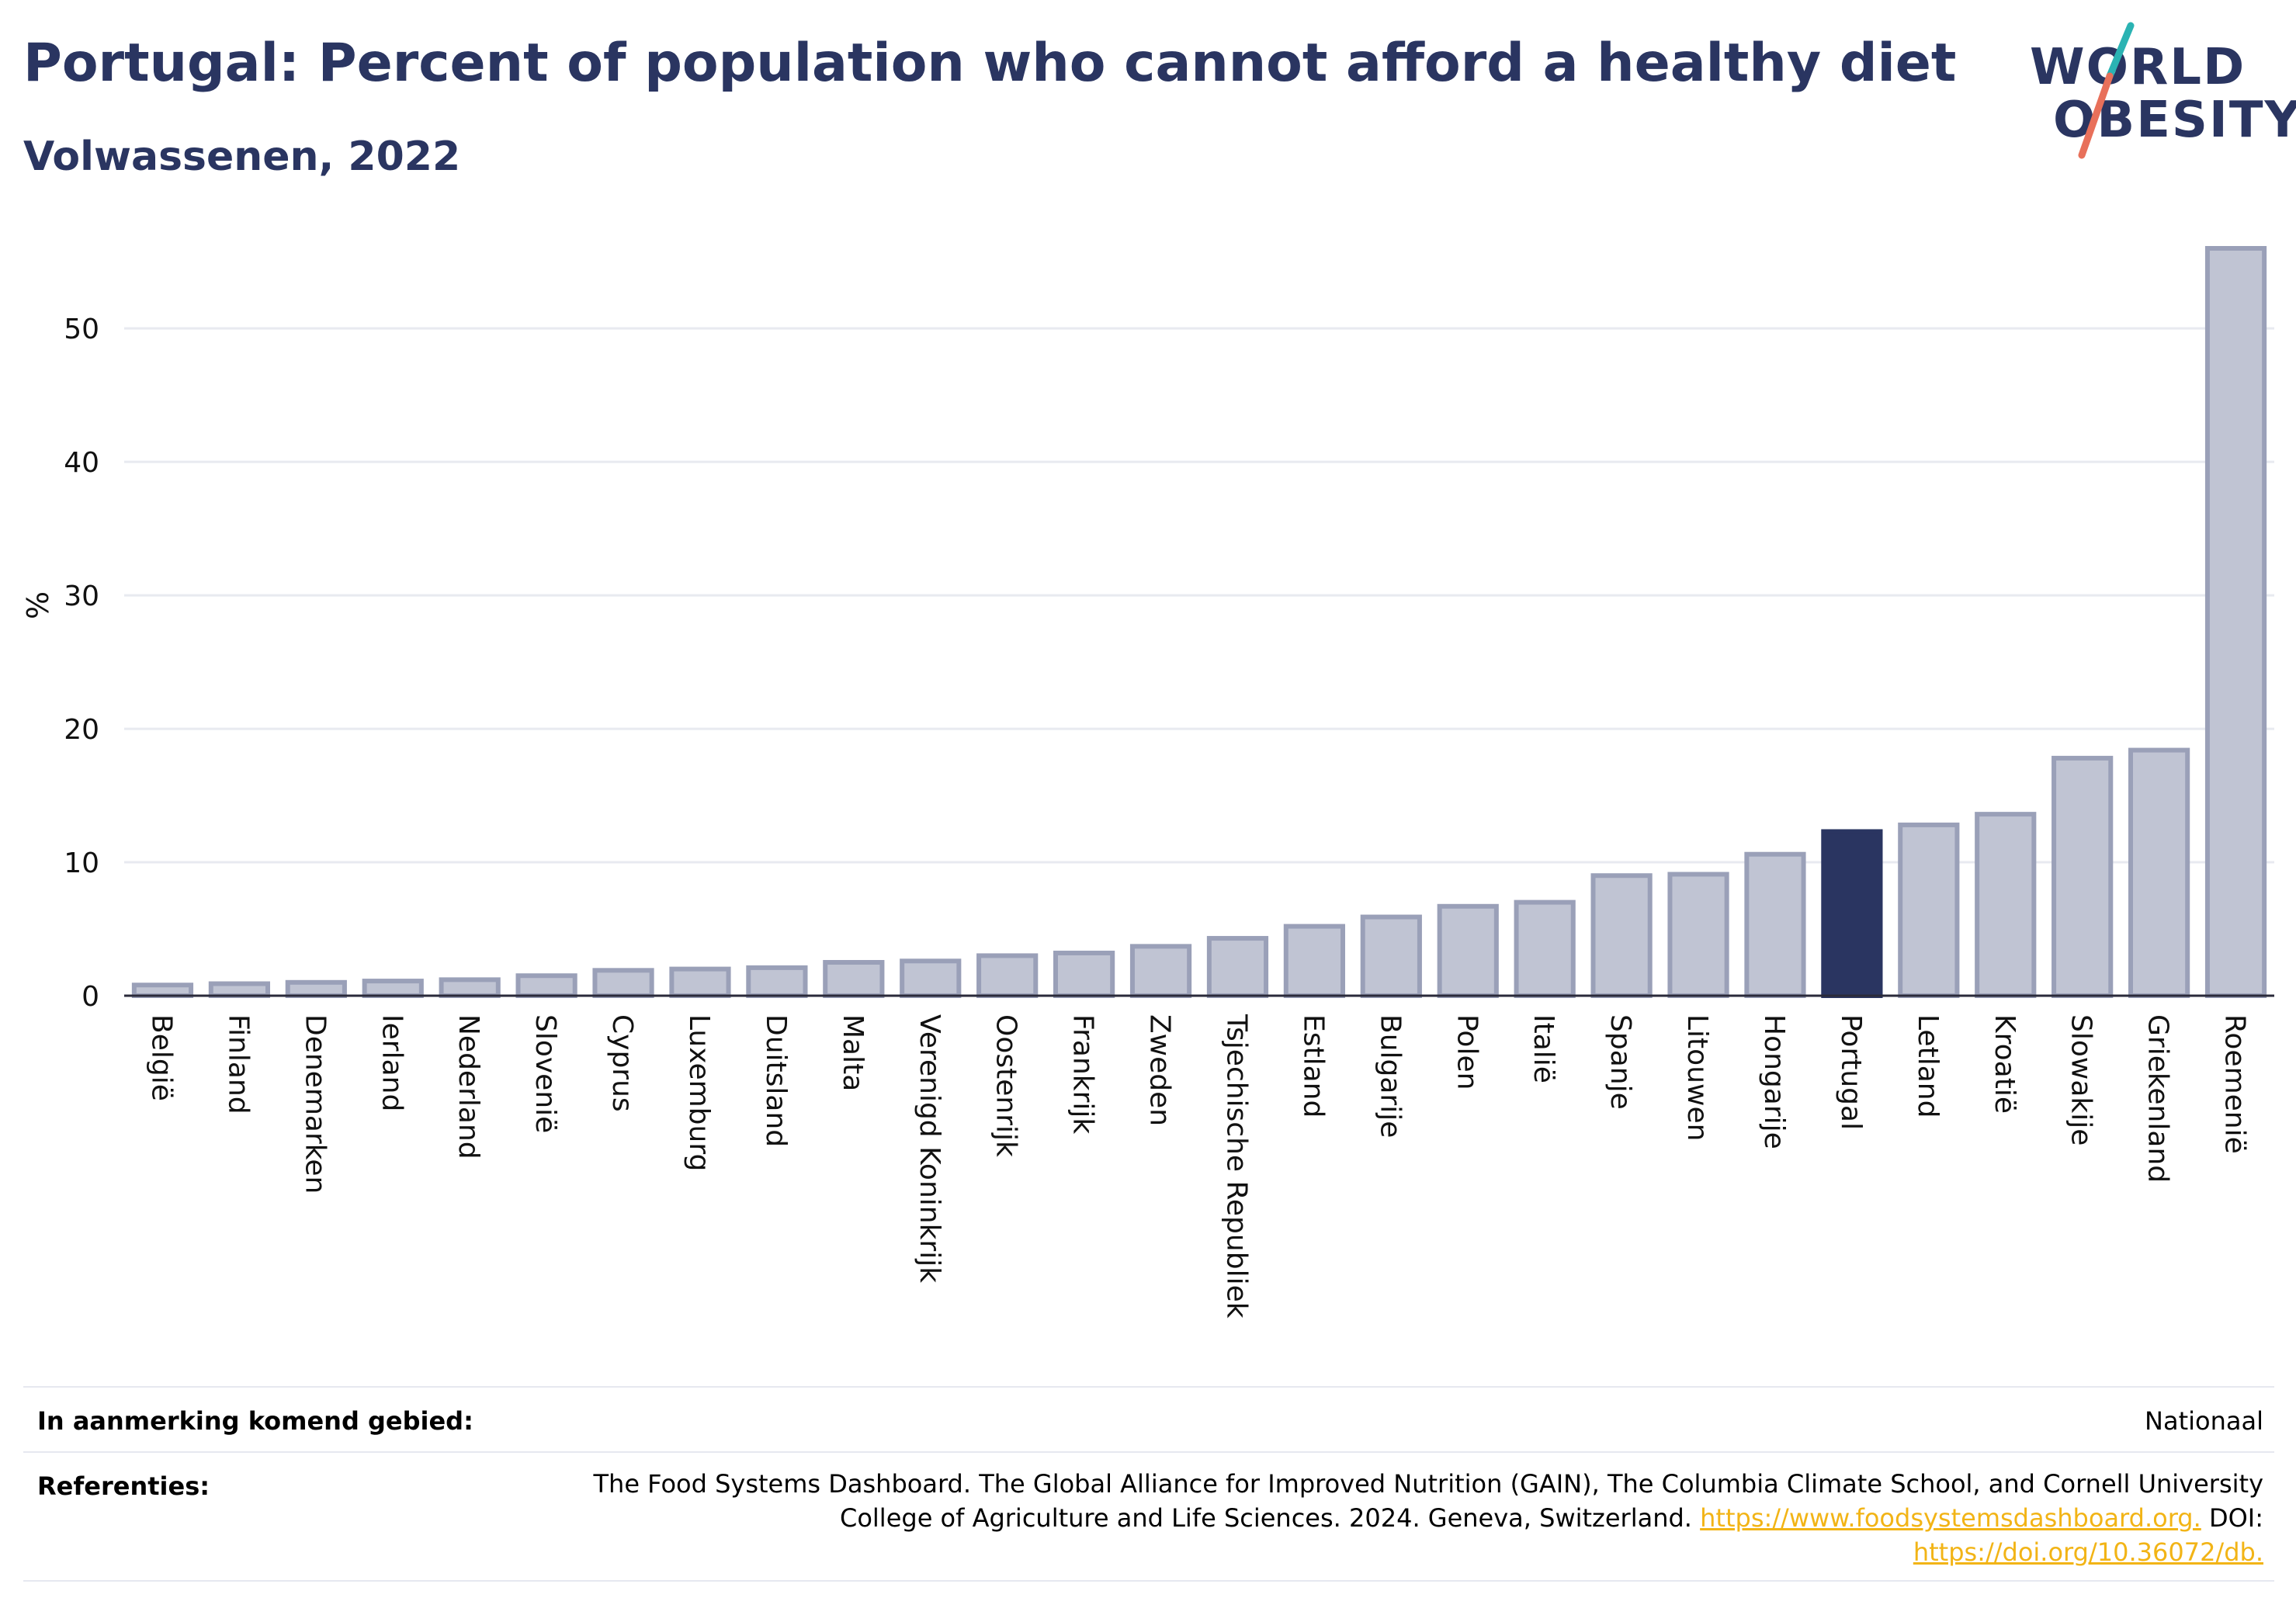  Describe the element at coordinates (2006, 905) in the screenshot. I see `bar-kroati-` at that location.